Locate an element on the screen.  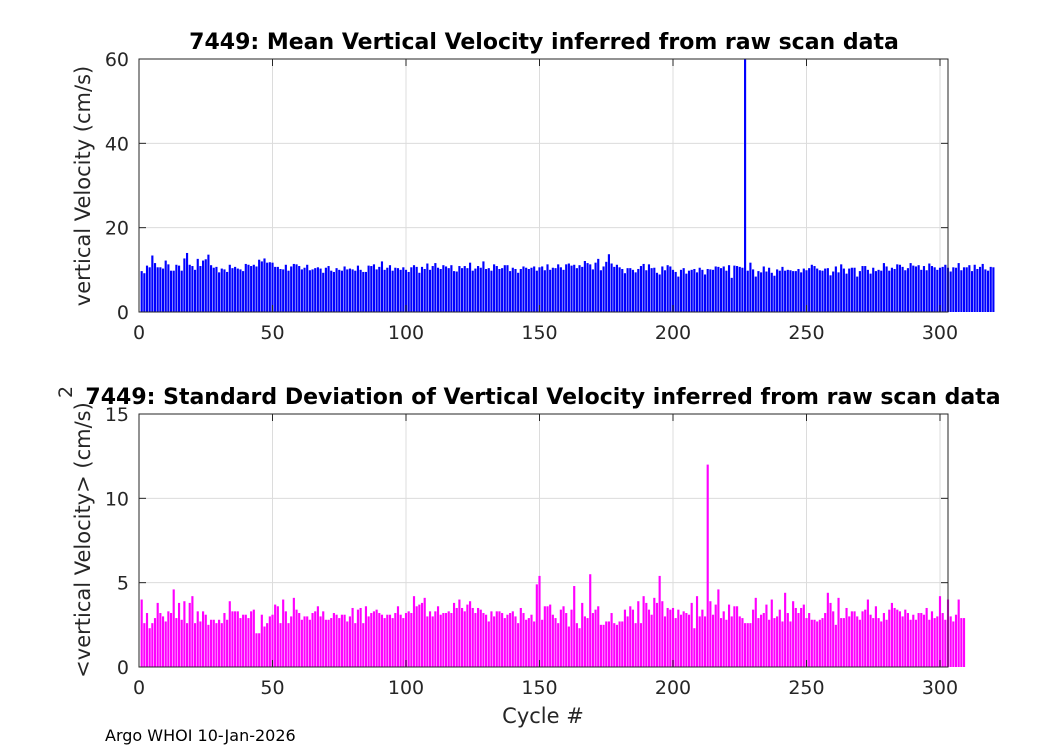
std-velocity-x-tick-label: 50 is located at coordinates (272, 688).